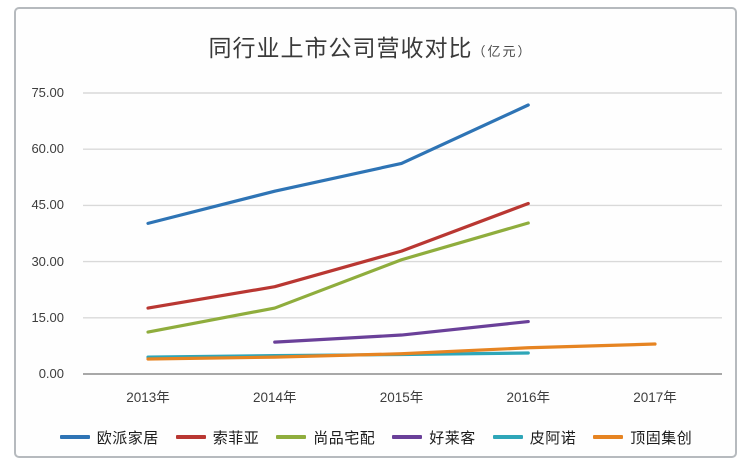  What do you see at coordinates (502, 51) in the screenshot?
I see `chart-title-unit: （亿元）` at bounding box center [502, 51].